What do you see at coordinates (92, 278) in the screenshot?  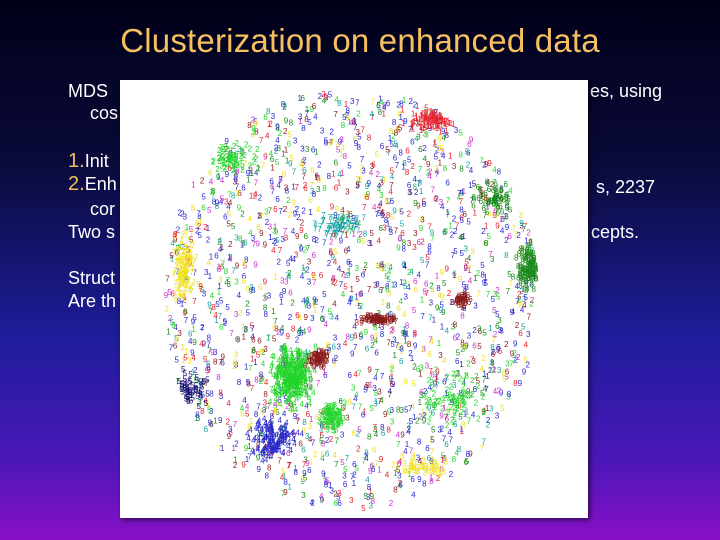 I see `text-line-struct: Struct` at bounding box center [92, 278].